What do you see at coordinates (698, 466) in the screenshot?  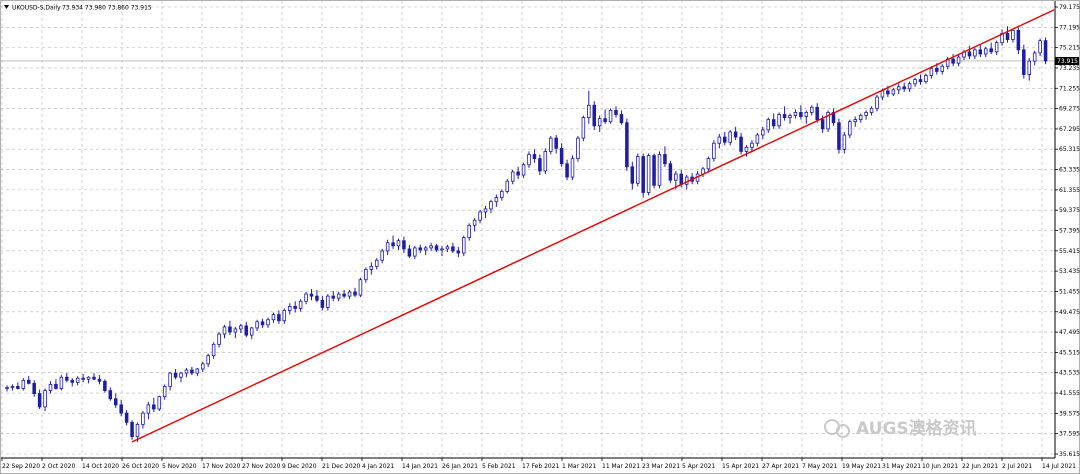 I see `time-tick-label: 5 Apr 2021` at bounding box center [698, 466].